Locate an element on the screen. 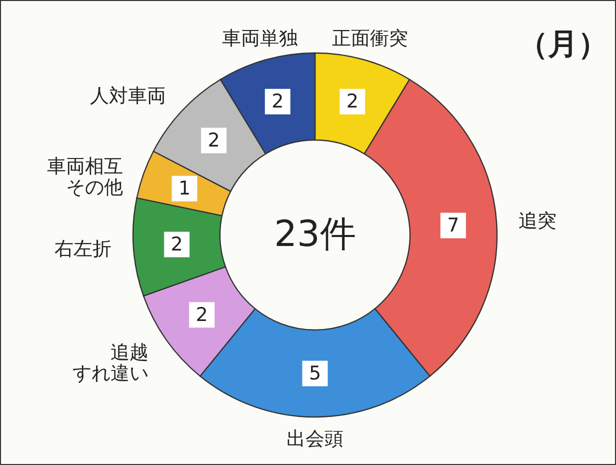 This screenshot has width=616, height=465. slice-label: 追突 is located at coordinates (537, 221).